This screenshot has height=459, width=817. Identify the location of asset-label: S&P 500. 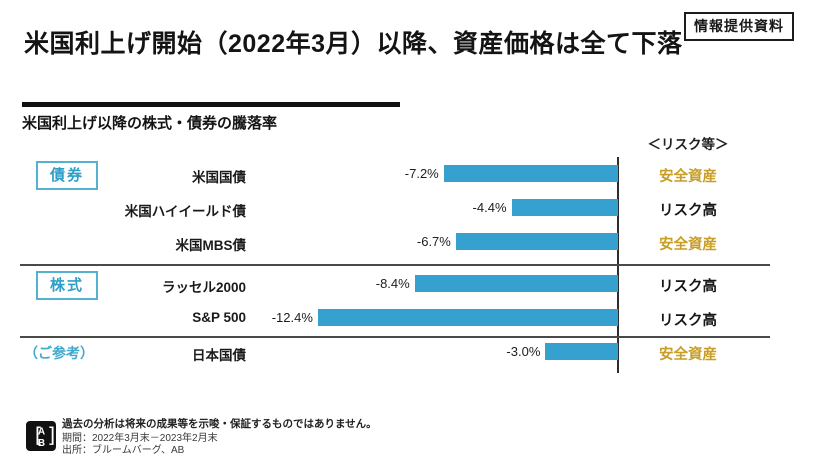
(219, 317).